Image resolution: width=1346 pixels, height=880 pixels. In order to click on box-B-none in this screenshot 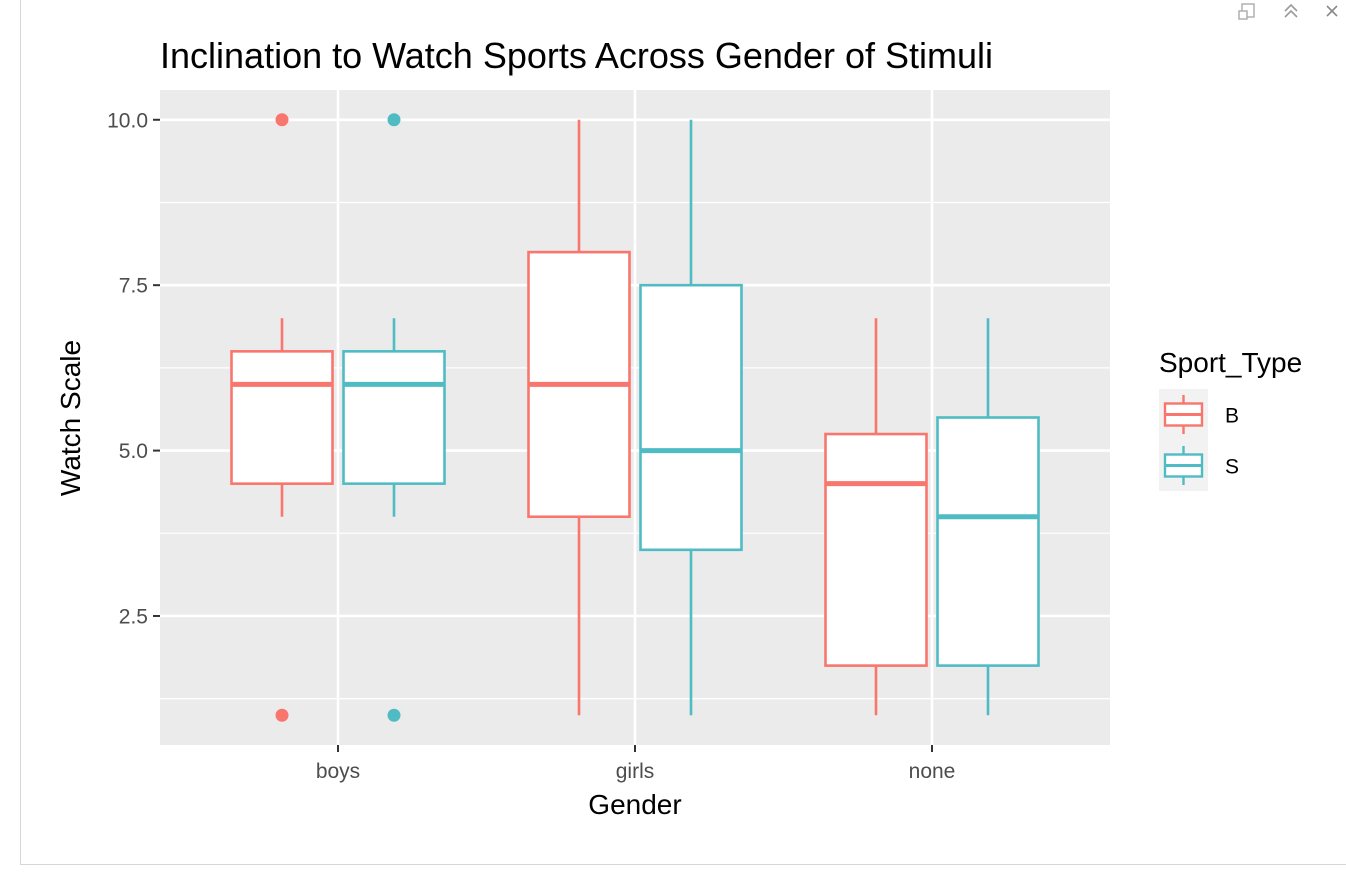, I will do `click(876, 517)`.